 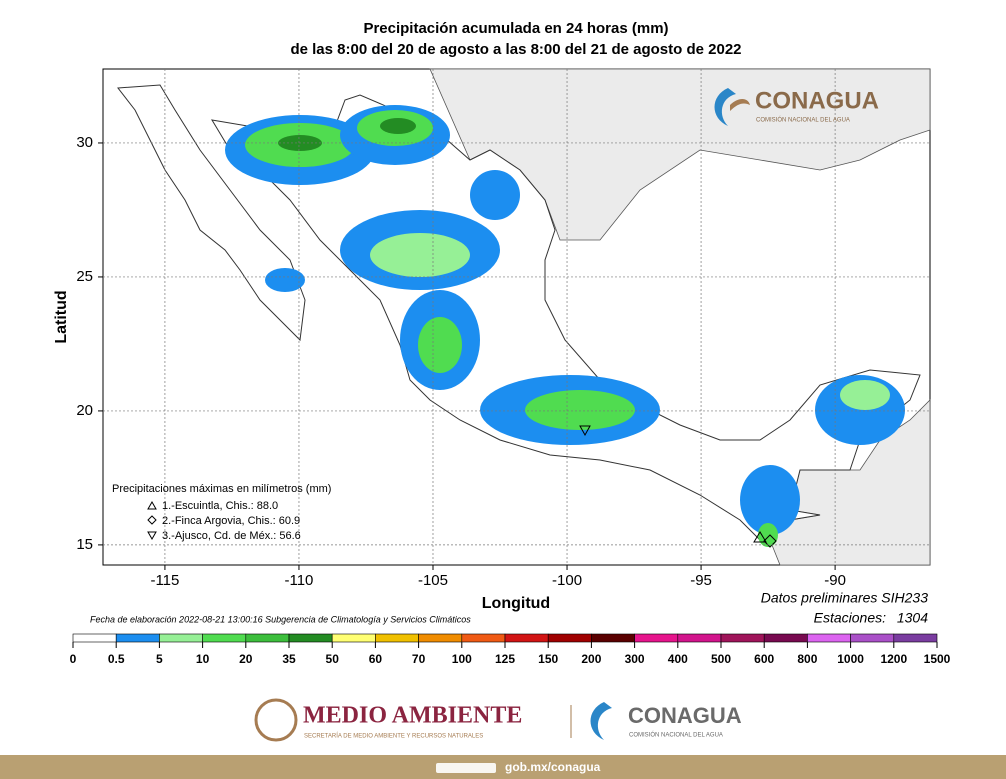 What do you see at coordinates (850, 659) in the screenshot?
I see `colorbar-label: 1000` at bounding box center [850, 659].